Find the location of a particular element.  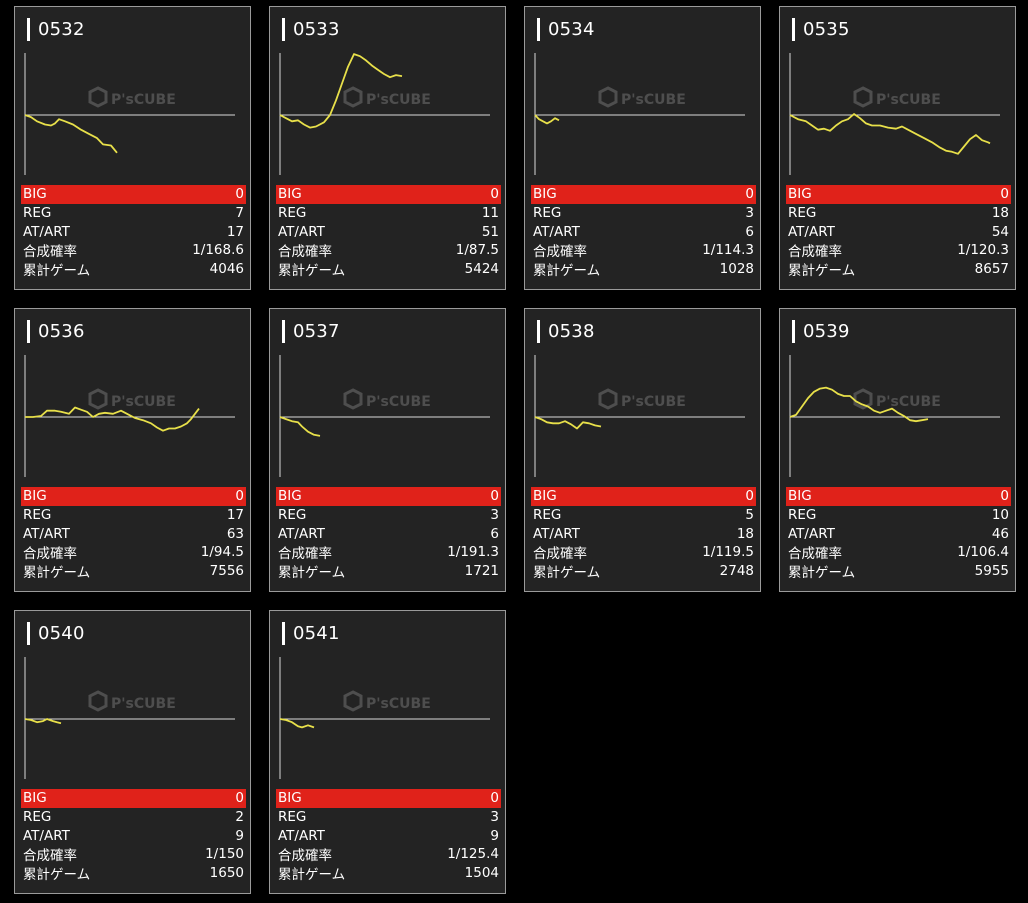

stat-row-combined-rate: 合成確率 1/125.4 is located at coordinates (388, 854).